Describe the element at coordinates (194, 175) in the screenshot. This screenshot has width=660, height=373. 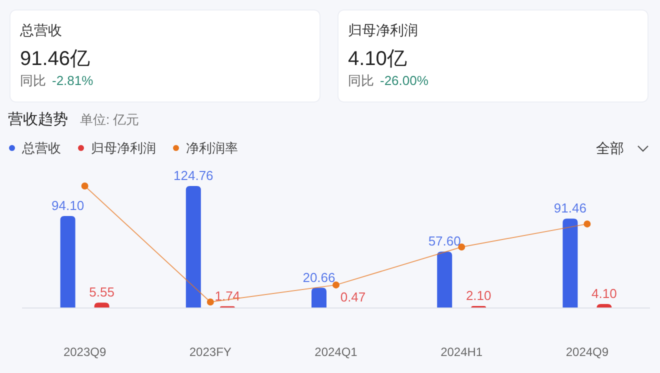
I see `data-label: 124.76` at that location.